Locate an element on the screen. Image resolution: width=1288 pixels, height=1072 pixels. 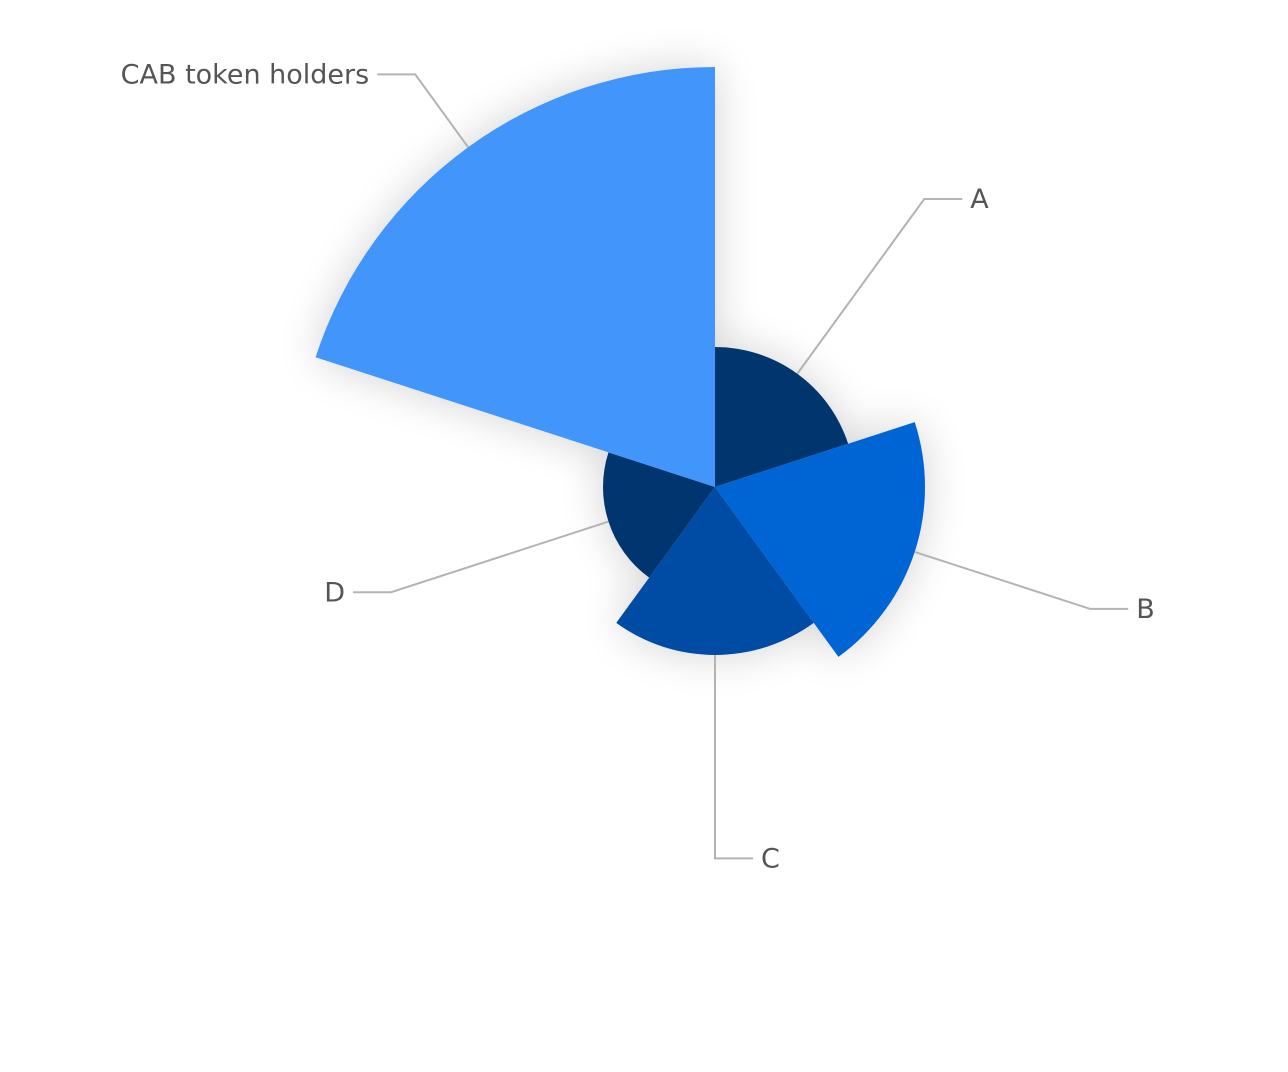
leader-line-cab-token-holders is located at coordinates (423, 110).